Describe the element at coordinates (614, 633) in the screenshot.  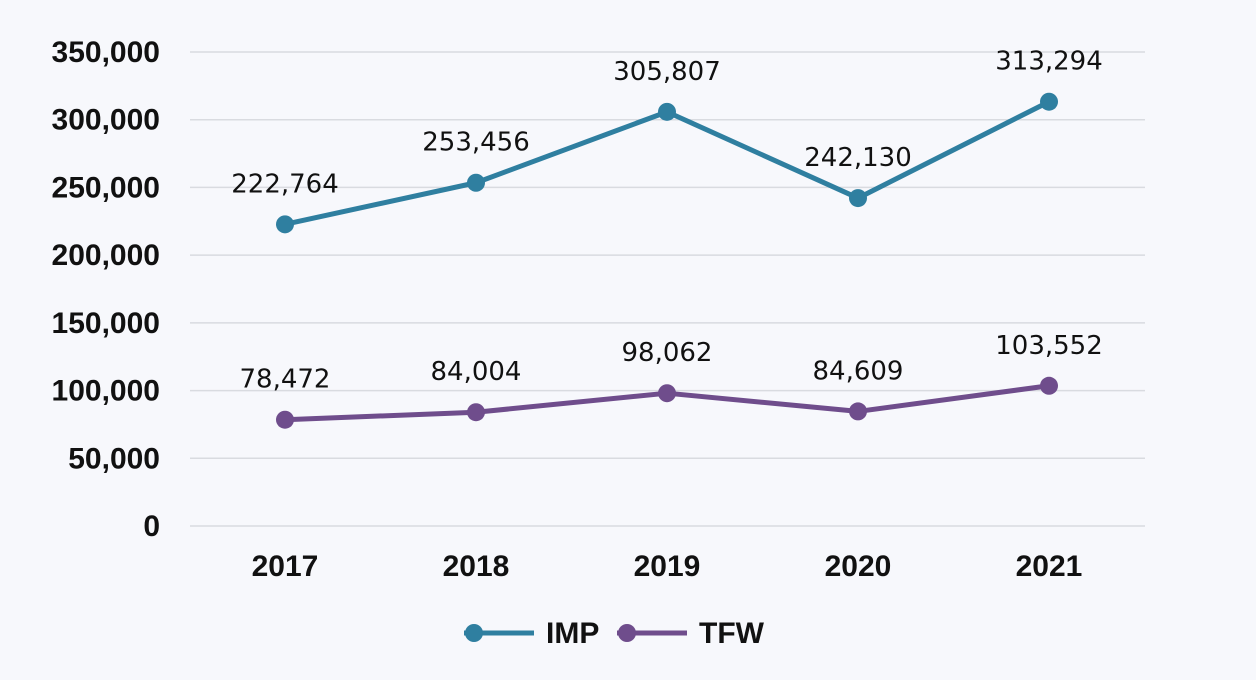
I see `legend: IMP TFW` at that location.